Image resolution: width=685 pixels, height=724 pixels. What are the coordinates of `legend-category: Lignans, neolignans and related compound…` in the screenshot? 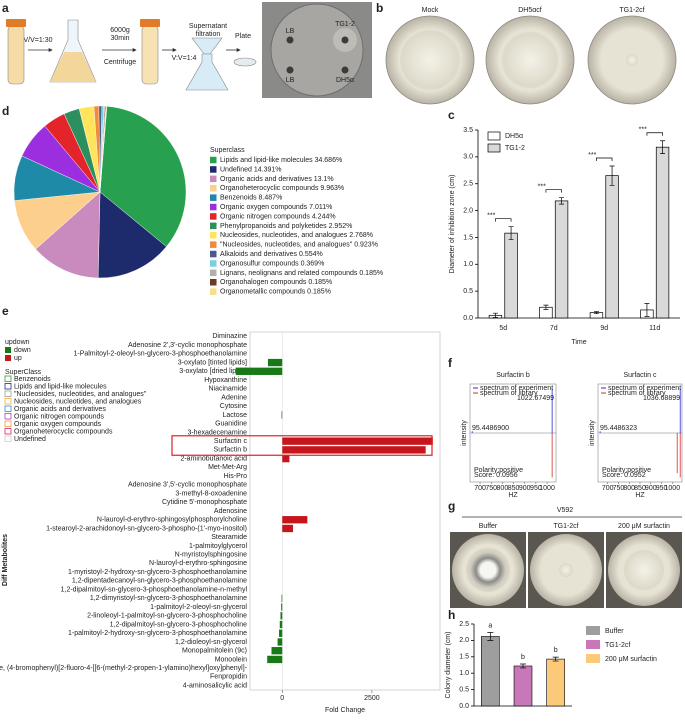 It's located at (289, 273).